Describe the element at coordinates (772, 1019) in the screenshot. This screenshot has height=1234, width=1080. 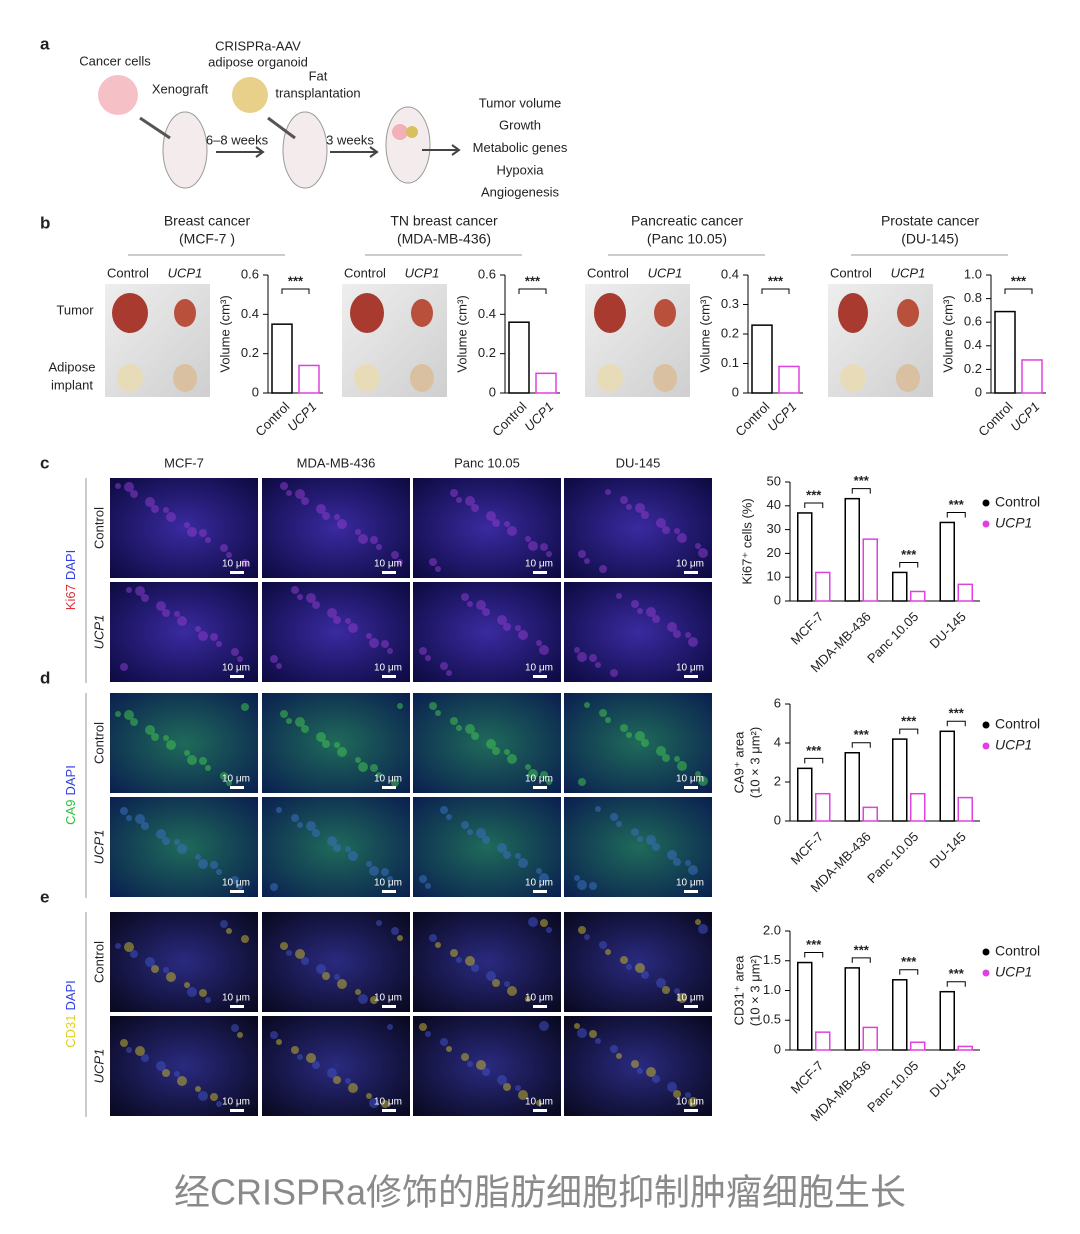
I see `y-tick-label: 0.5` at that location.